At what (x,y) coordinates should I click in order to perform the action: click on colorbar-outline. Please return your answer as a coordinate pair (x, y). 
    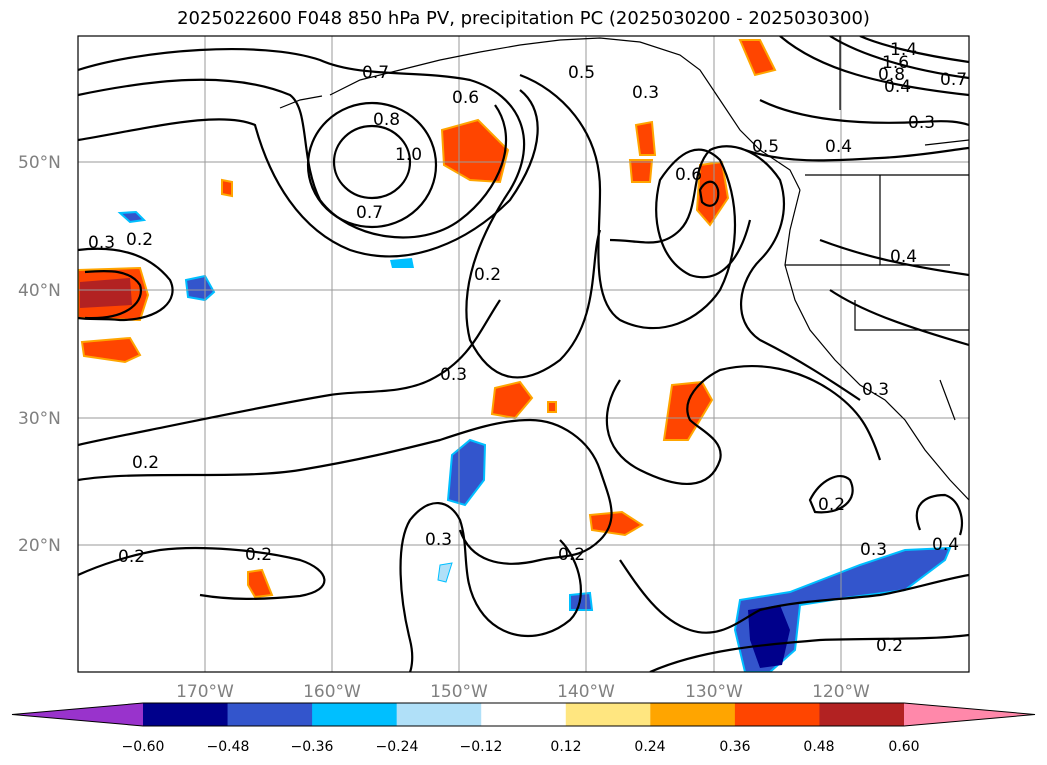
    Looking at the image, I should click on (523, 714).